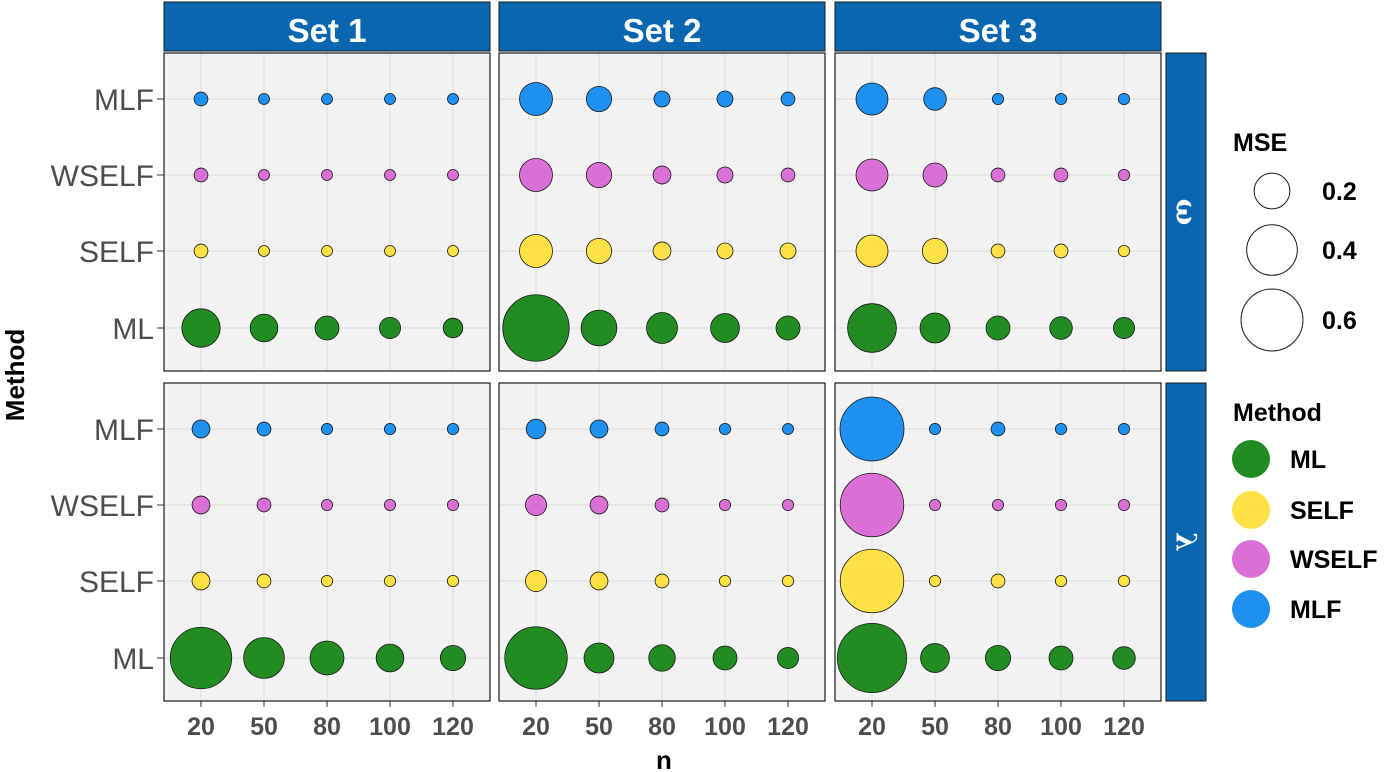 Image resolution: width=1400 pixels, height=772 pixels. Describe the element at coordinates (1260, 143) in the screenshot. I see `size-legend-title: MSE` at that location.